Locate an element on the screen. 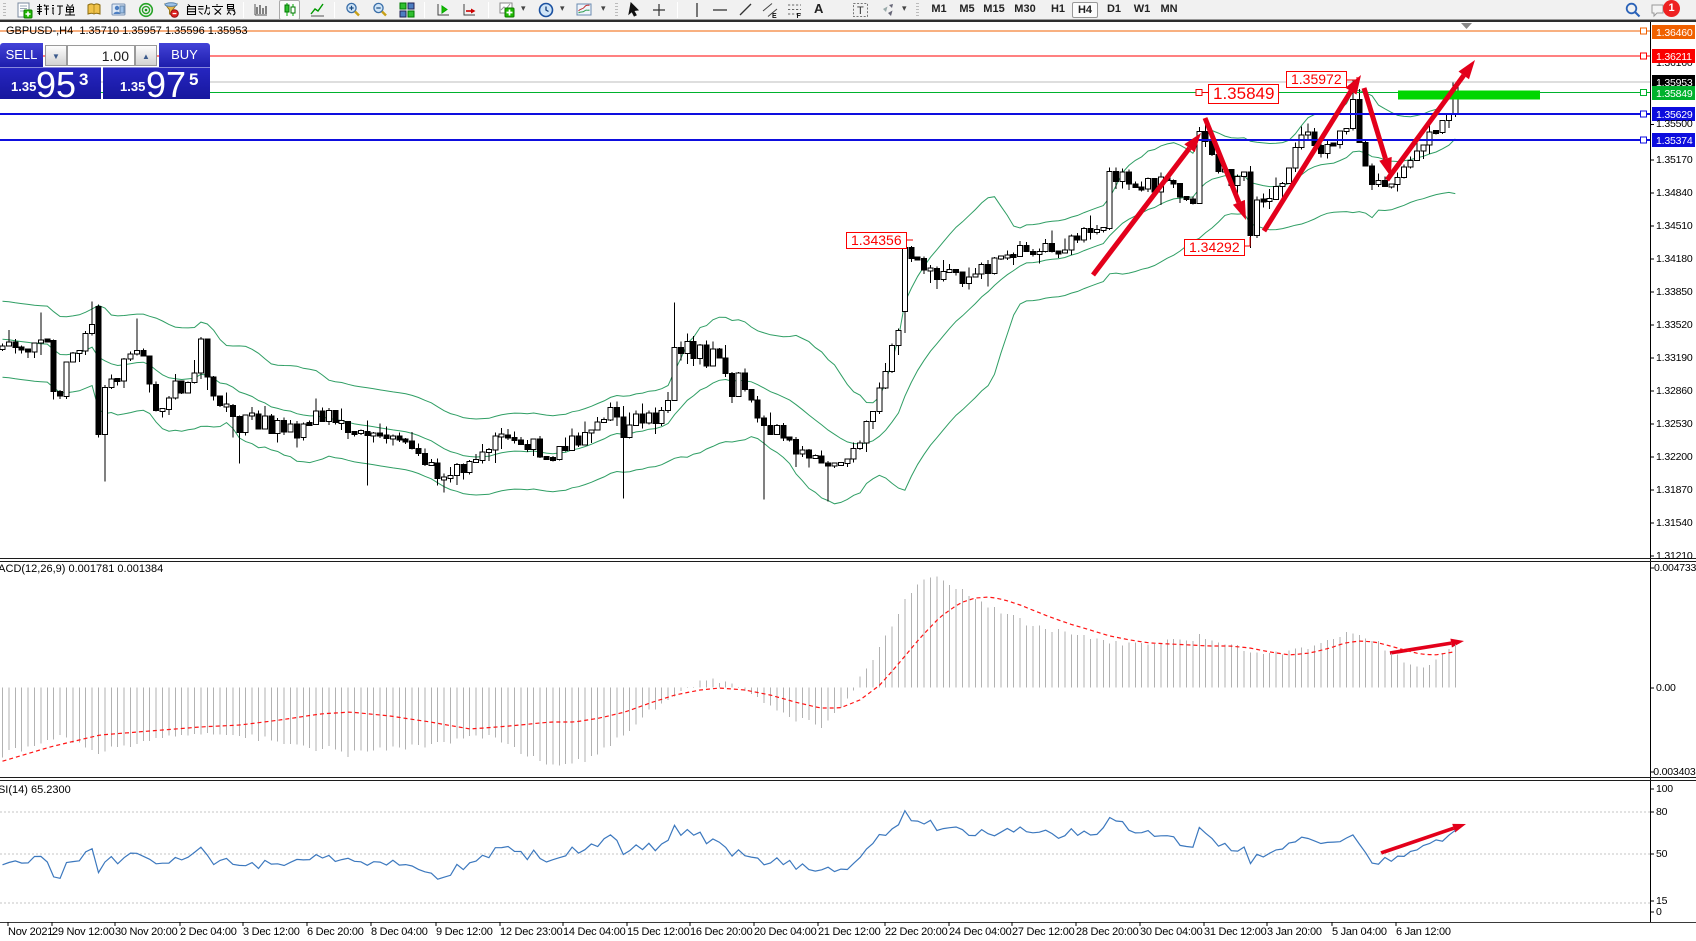 This screenshot has height=941, width=1696. svg-text: F is located at coordinates (799, 16).